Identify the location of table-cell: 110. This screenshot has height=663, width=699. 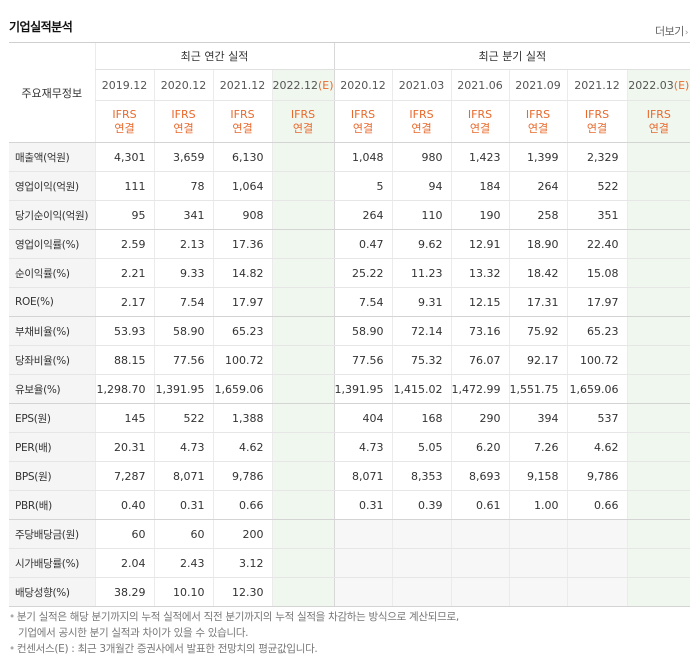
(421, 215).